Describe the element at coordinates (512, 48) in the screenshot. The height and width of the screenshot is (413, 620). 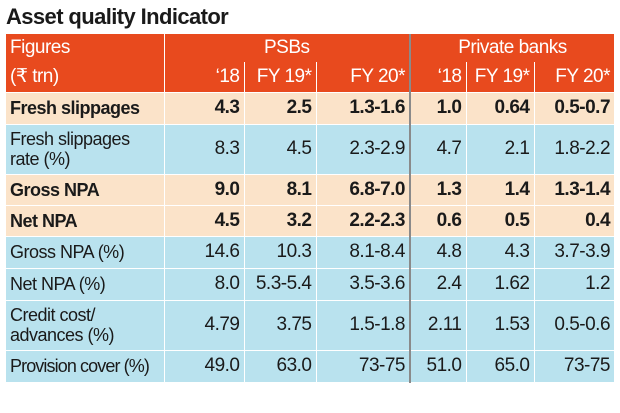
I see `header-group-private-banks: Private banks` at that location.